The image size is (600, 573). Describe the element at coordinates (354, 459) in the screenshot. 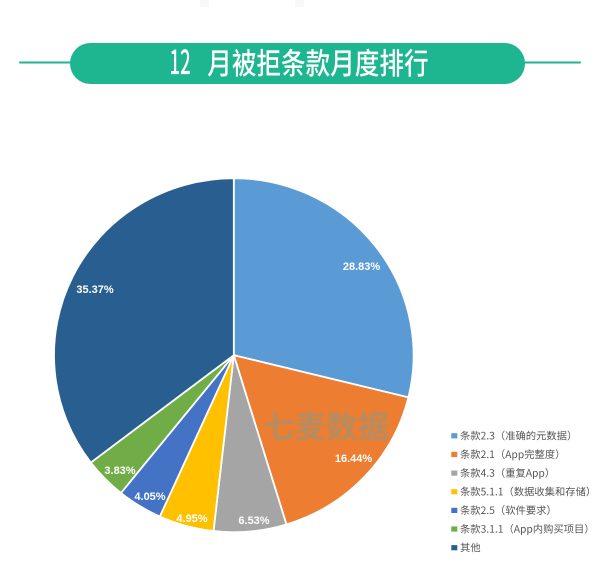

I see `svg-text: 16.44%` at that location.